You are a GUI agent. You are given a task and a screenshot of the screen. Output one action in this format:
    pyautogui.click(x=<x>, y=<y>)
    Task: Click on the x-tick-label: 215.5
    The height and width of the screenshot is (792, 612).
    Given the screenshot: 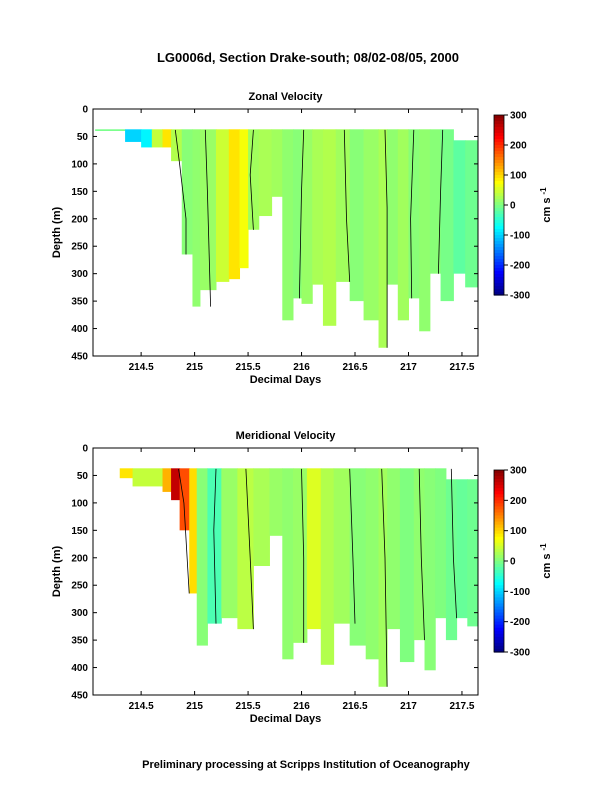 What is the action you would take?
    pyautogui.click(x=248, y=706)
    